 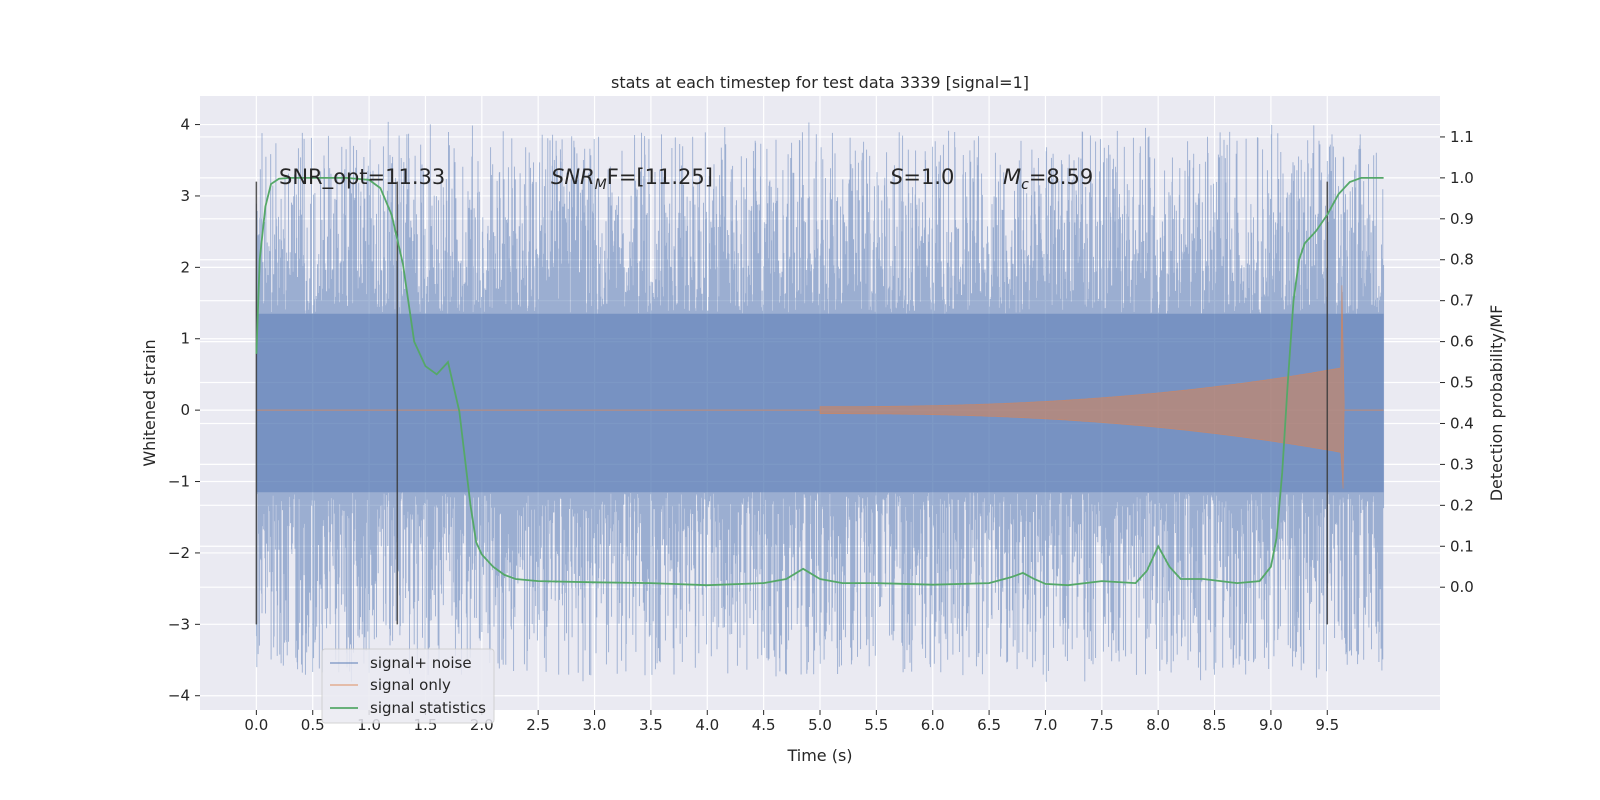 I want to click on x-tick-label-13: 6.5, so click(x=989, y=725).